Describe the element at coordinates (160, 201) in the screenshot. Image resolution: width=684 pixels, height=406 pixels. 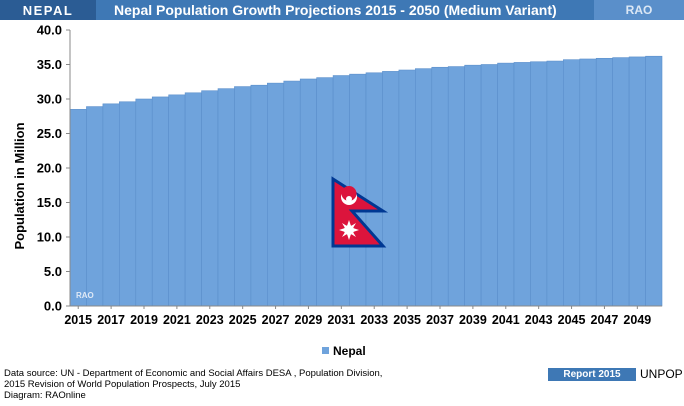
I see `bar-2020` at that location.